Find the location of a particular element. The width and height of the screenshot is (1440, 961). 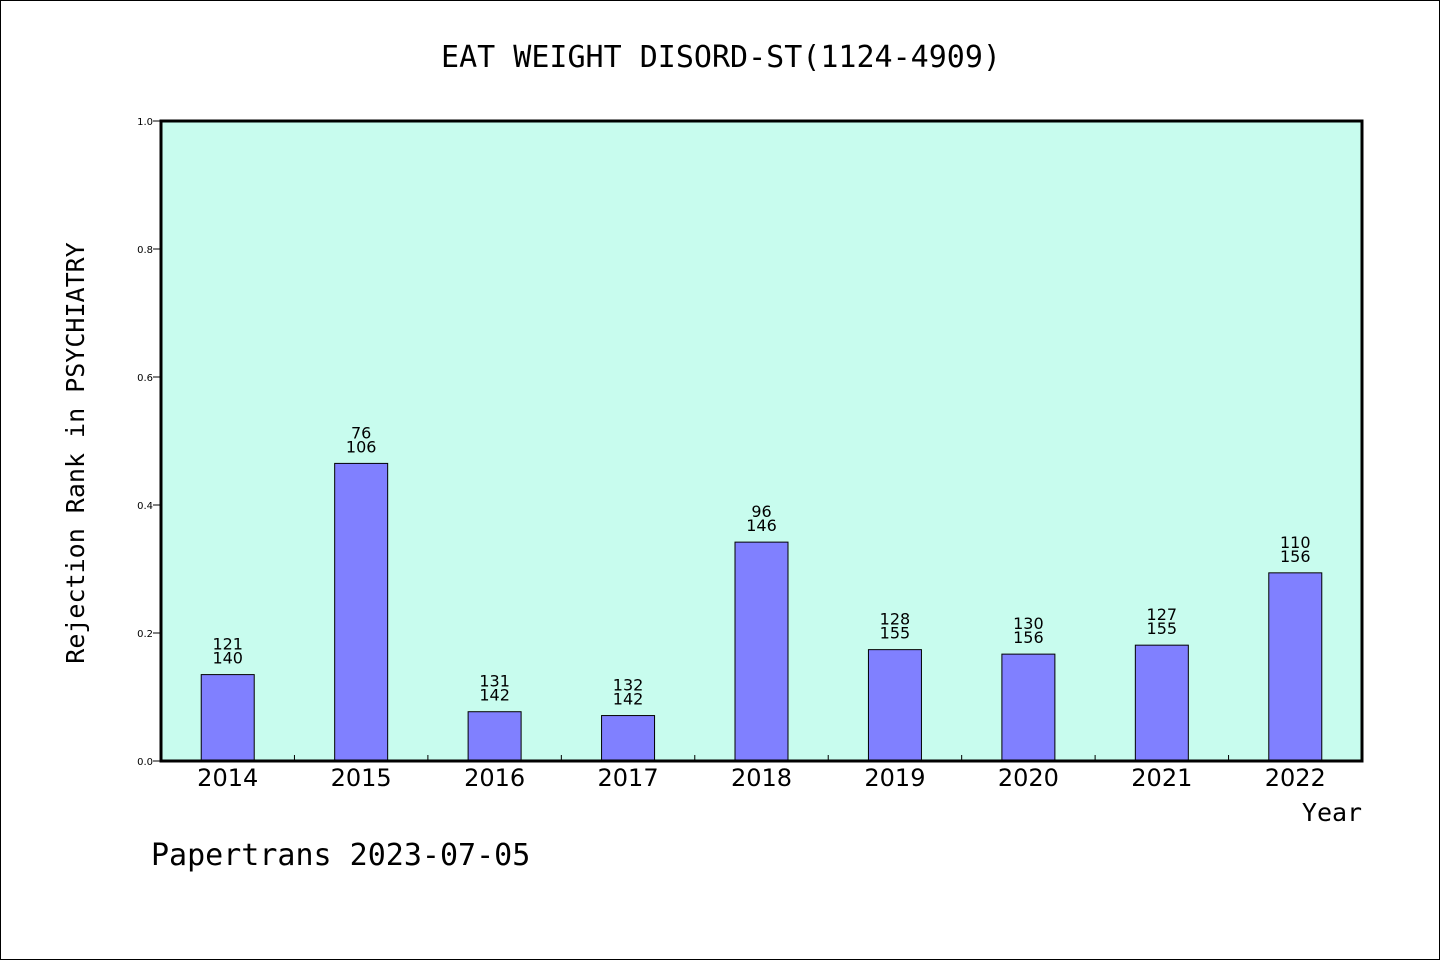

bar-label-bottom-2016: 142 is located at coordinates (494, 695).